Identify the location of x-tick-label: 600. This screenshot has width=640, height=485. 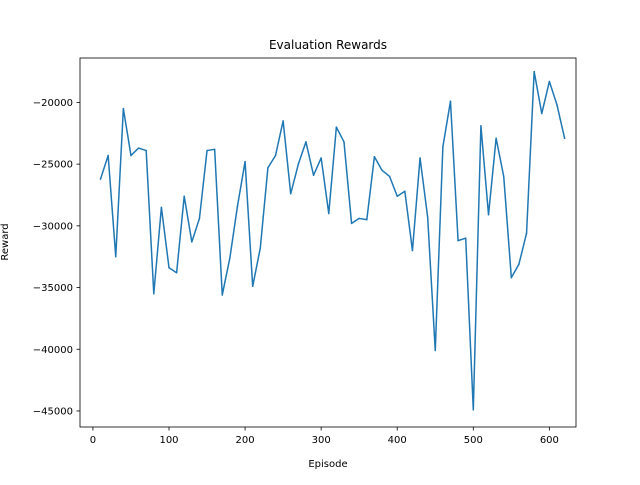
(549, 440).